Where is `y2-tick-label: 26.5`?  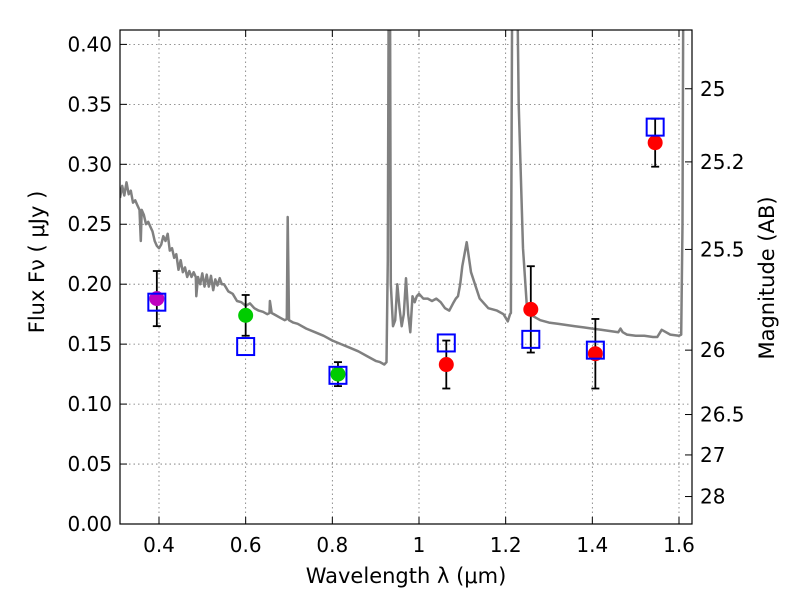 y2-tick-label: 26.5 is located at coordinates (722, 415).